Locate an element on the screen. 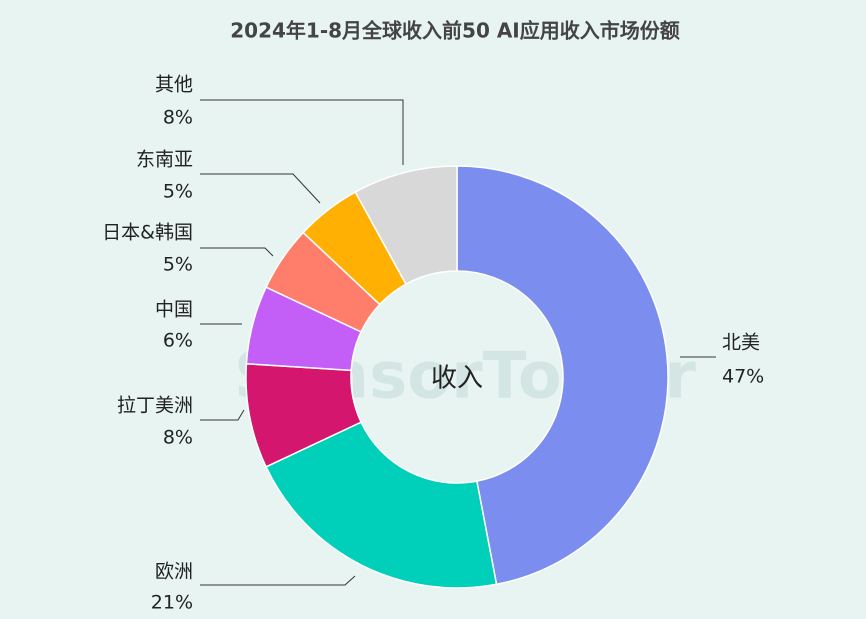 The image size is (866, 619). slice-label: 北美 is located at coordinates (741, 343).